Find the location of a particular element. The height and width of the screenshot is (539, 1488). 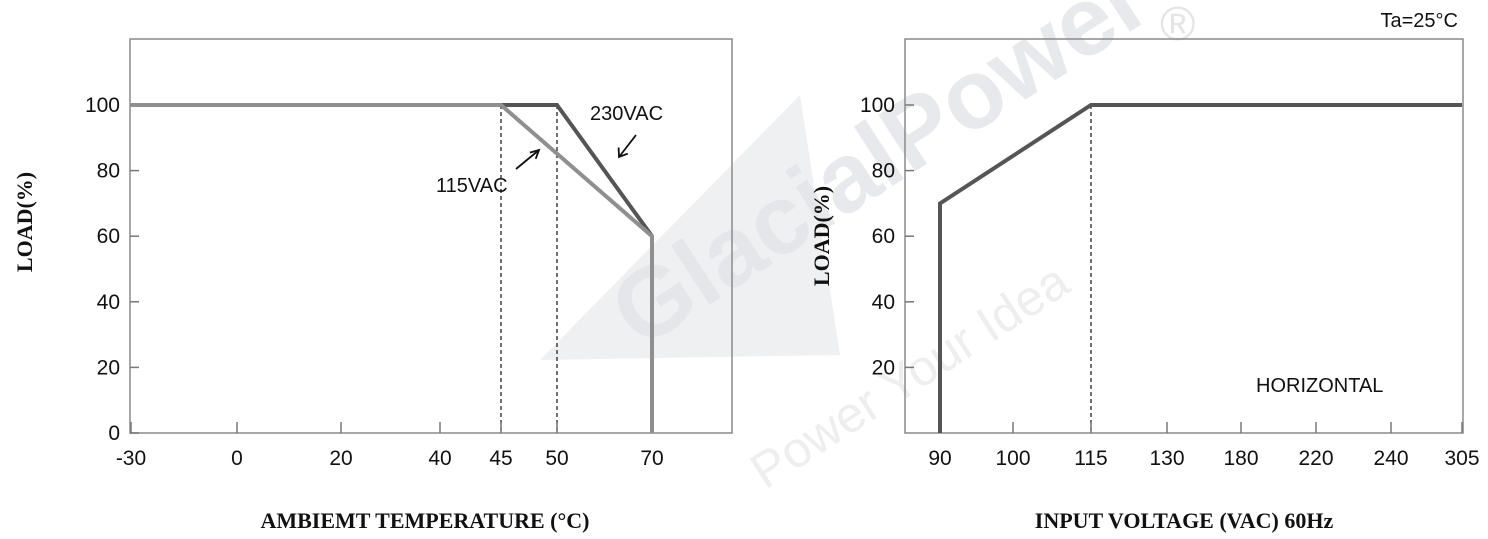

x-tick-label: 220 is located at coordinates (1315, 458).